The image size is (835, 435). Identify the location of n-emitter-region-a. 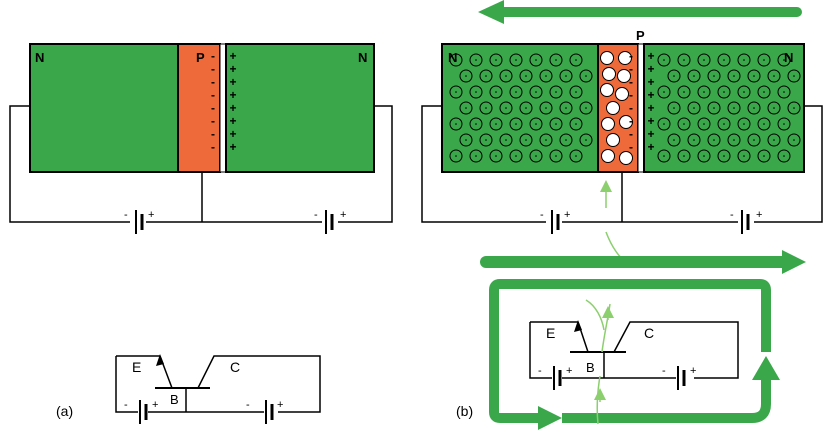
(104, 108).